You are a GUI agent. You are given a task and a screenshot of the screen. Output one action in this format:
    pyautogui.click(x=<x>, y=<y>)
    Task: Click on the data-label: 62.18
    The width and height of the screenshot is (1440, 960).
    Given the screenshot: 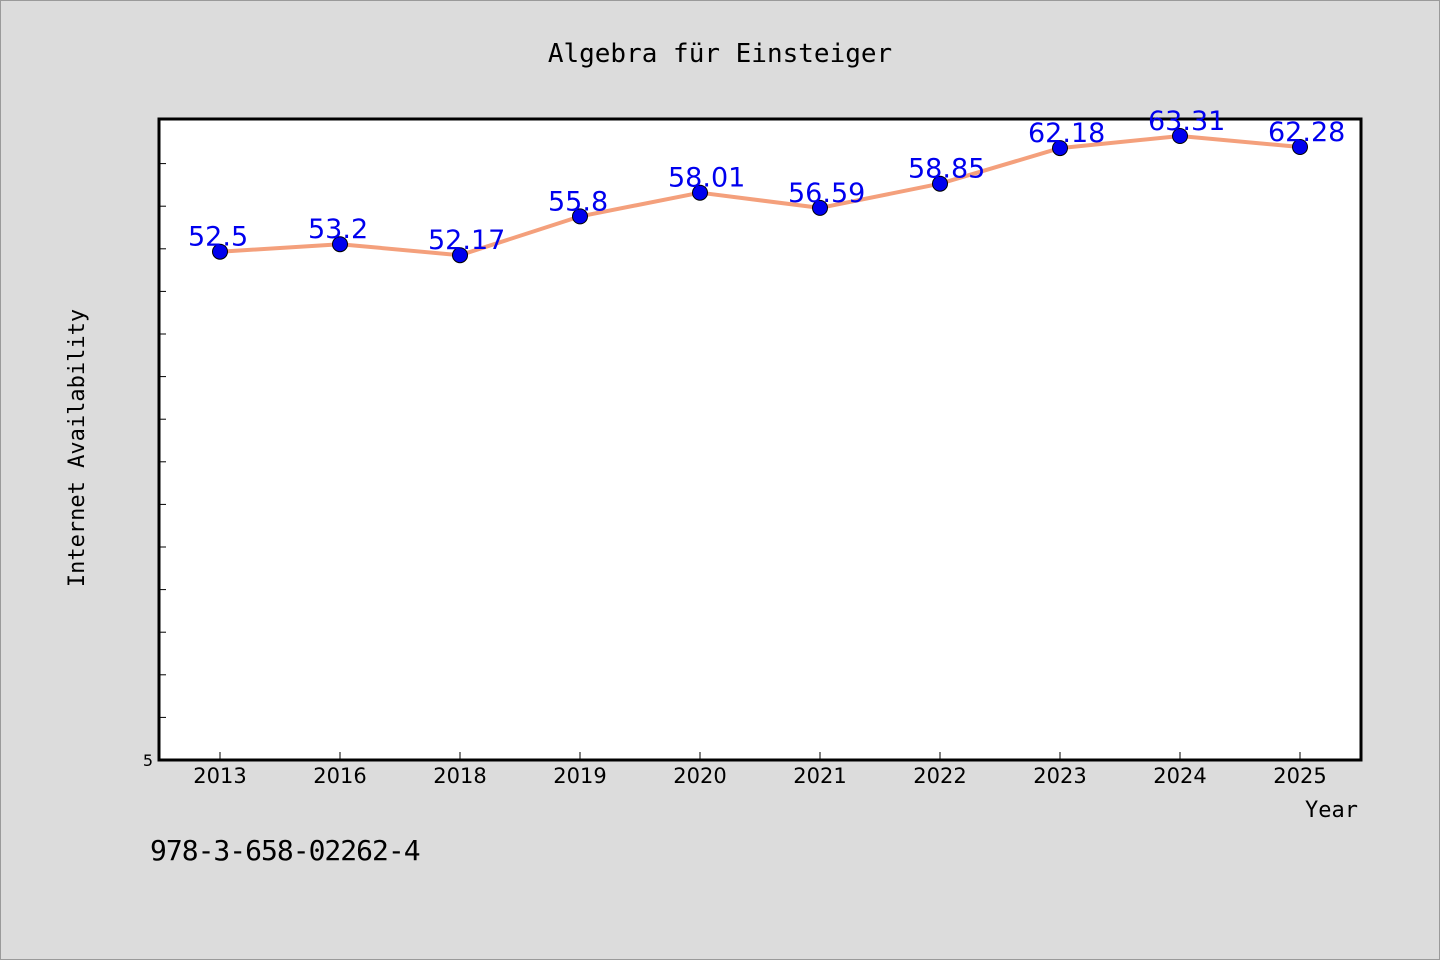 What is the action you would take?
    pyautogui.click(x=1066, y=133)
    